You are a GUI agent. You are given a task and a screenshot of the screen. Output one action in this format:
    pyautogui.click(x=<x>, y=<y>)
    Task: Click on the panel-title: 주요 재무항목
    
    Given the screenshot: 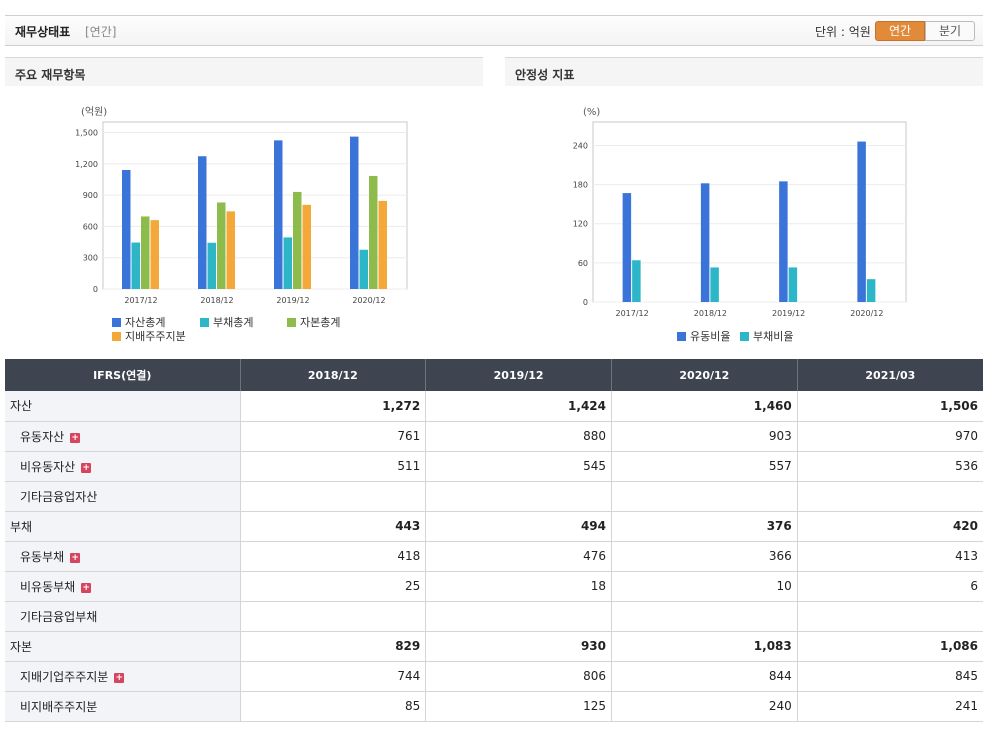 What is the action you would take?
    pyautogui.click(x=50, y=75)
    